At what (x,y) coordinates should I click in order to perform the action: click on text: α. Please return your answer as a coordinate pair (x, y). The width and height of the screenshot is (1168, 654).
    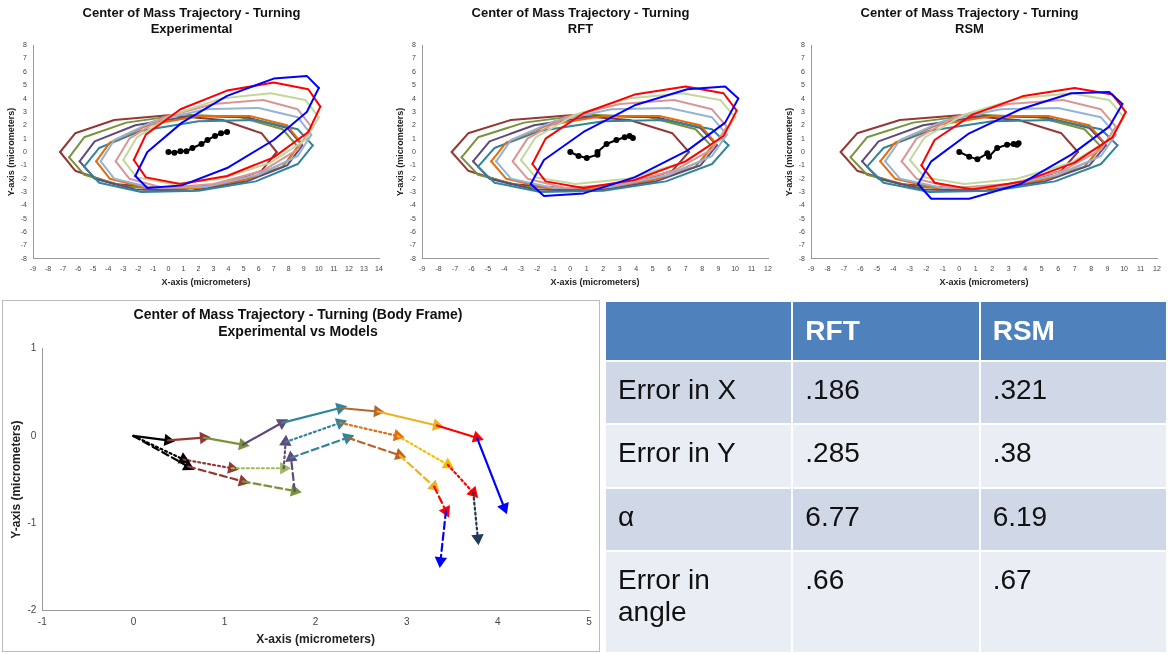
    Looking at the image, I should click on (699, 519).